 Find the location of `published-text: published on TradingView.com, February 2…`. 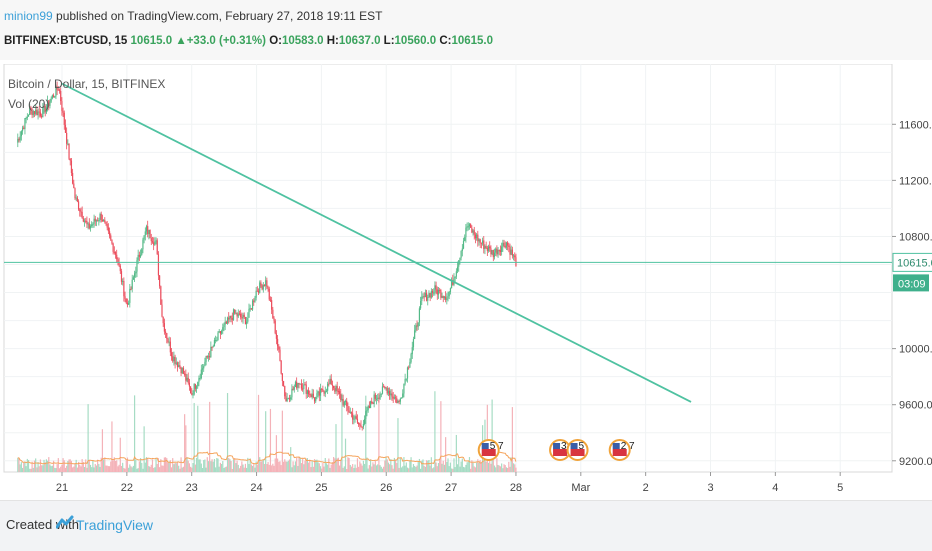

published-text: published on TradingView.com, February 2… is located at coordinates (217, 16).